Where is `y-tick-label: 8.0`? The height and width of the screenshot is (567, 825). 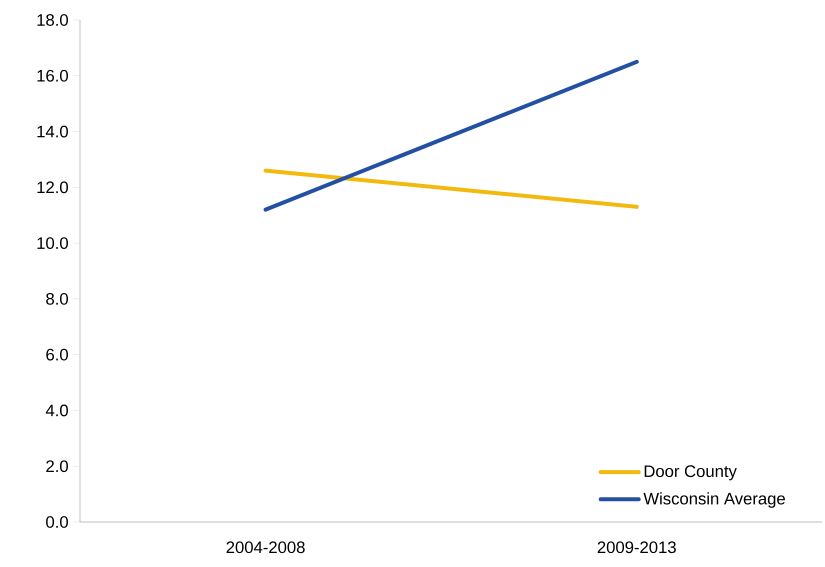
y-tick-label: 8.0 is located at coordinates (57, 298).